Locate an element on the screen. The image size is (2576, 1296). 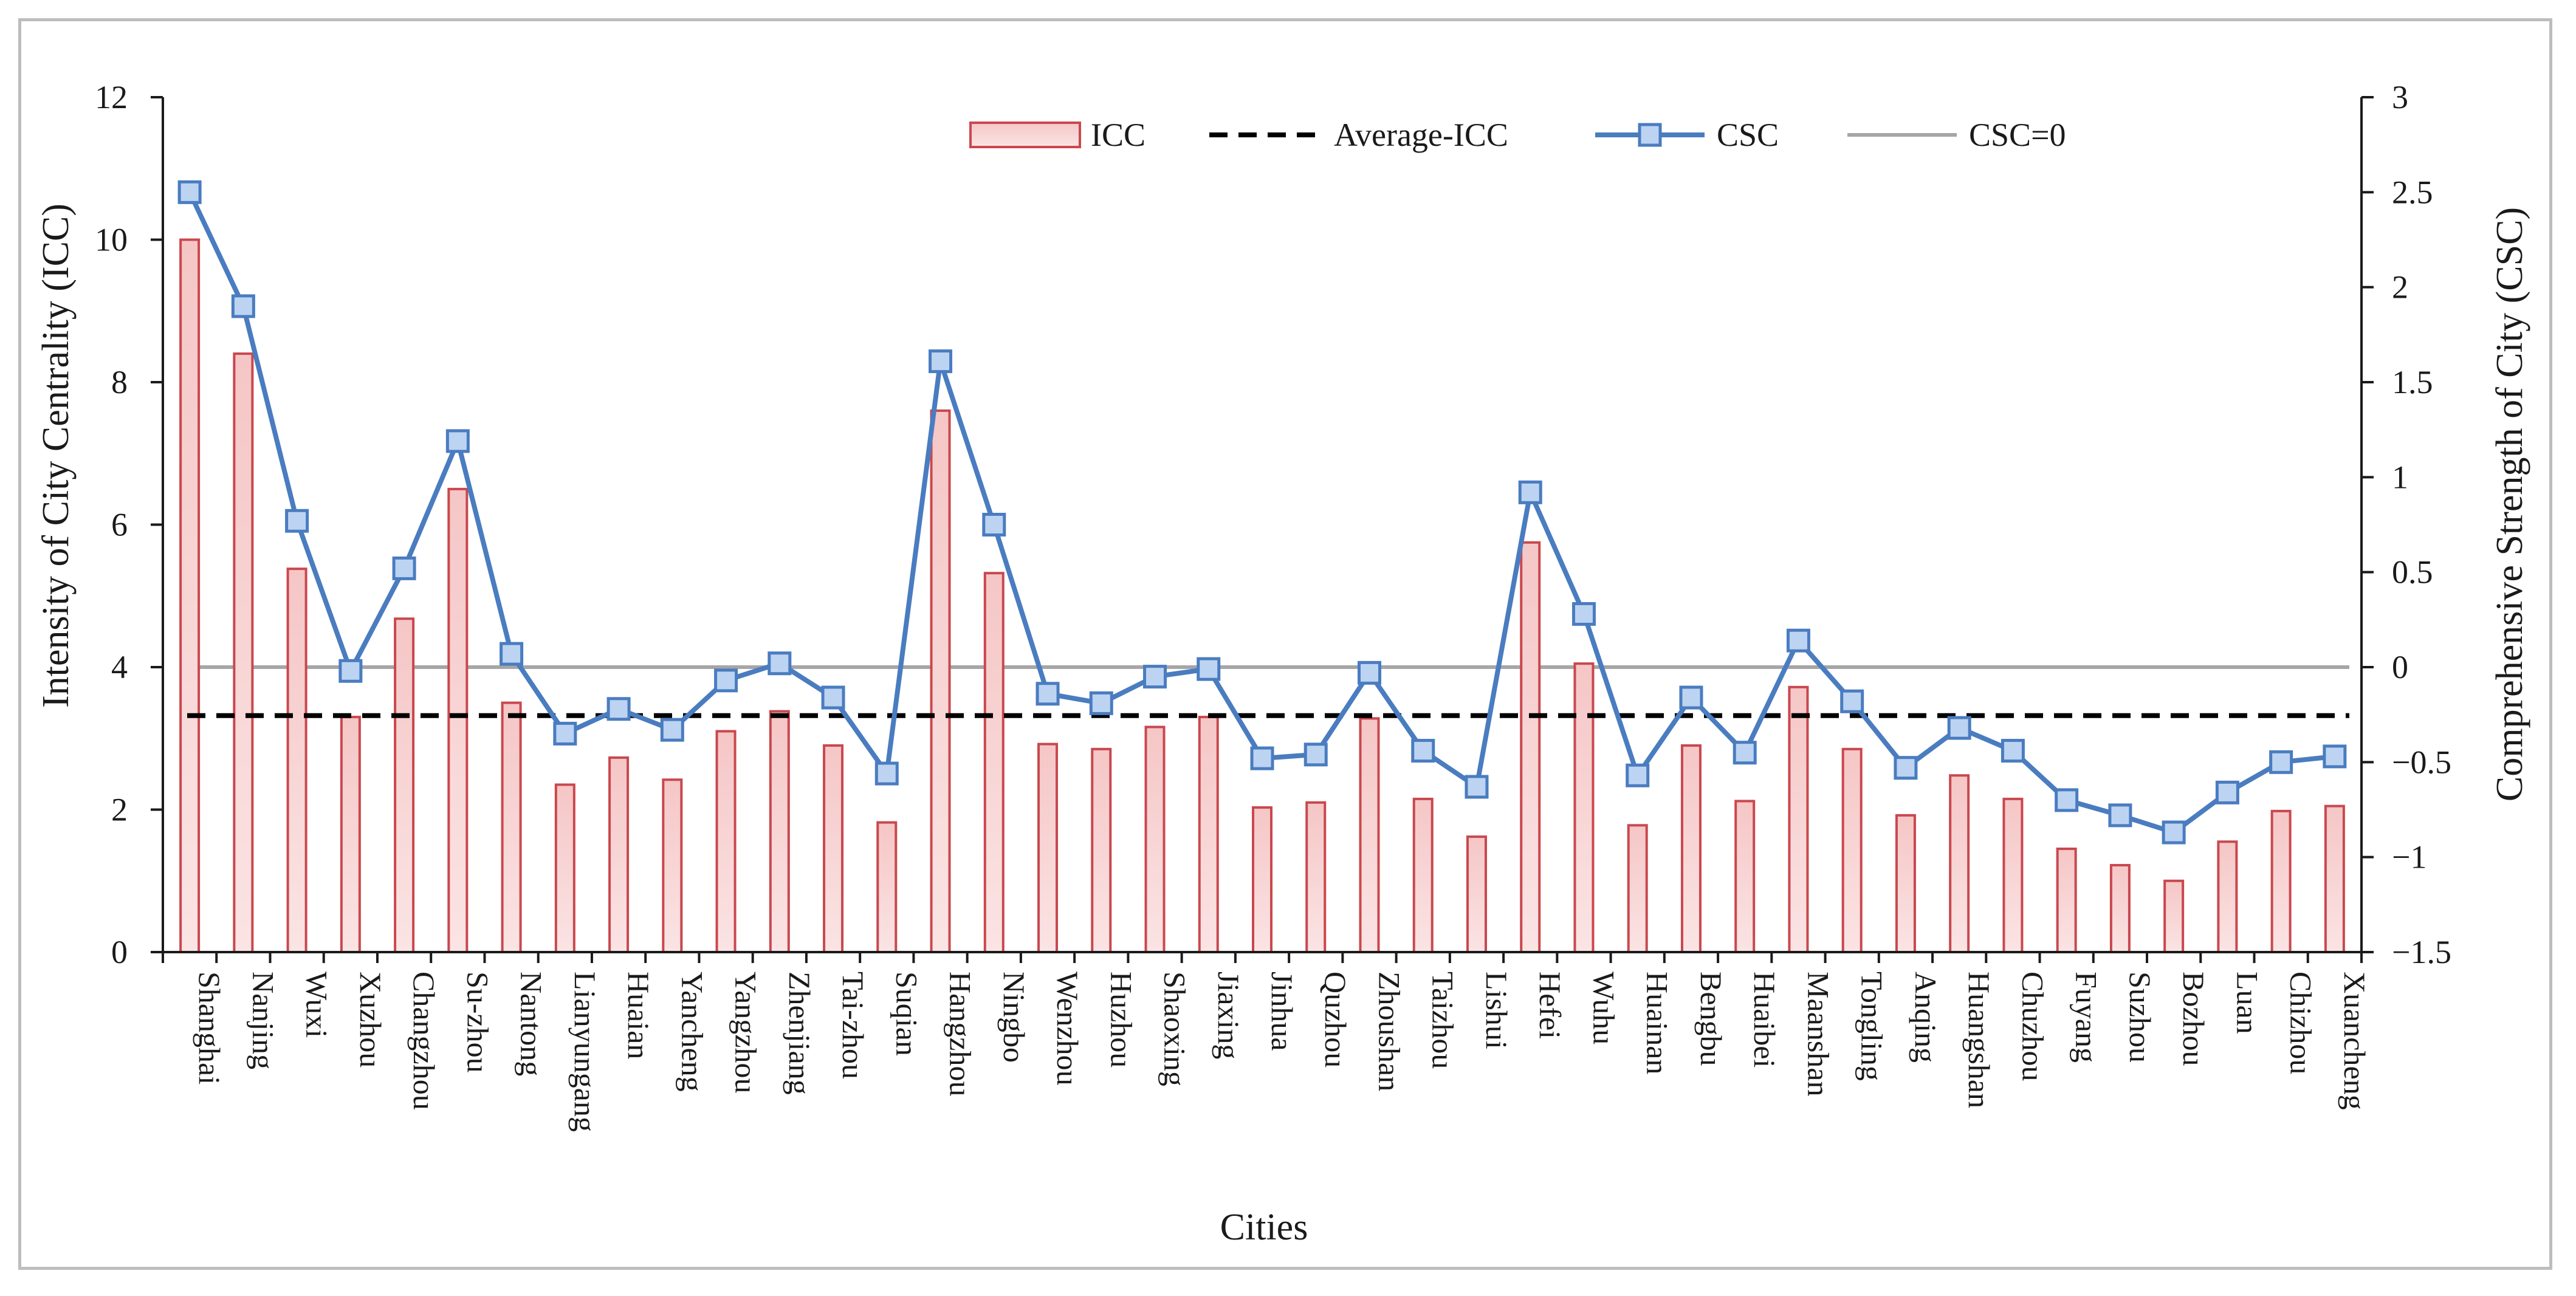
y2-tick-label: 2 is located at coordinates (2400, 287).